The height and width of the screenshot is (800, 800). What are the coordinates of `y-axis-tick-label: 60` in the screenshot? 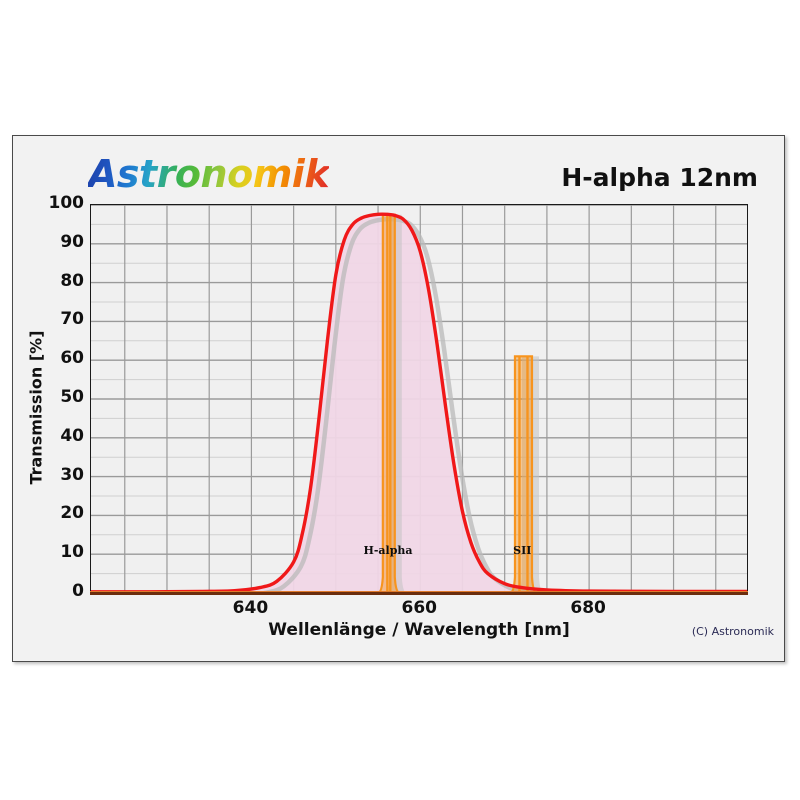 It's located at (72, 358).